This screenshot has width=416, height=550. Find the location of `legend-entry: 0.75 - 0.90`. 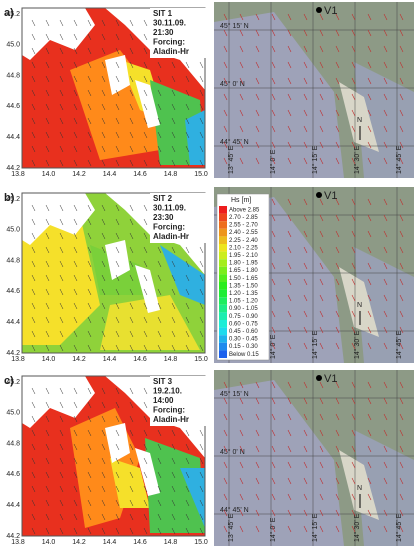

legend-entry: 0.75 - 0.90 is located at coordinates (243, 317).